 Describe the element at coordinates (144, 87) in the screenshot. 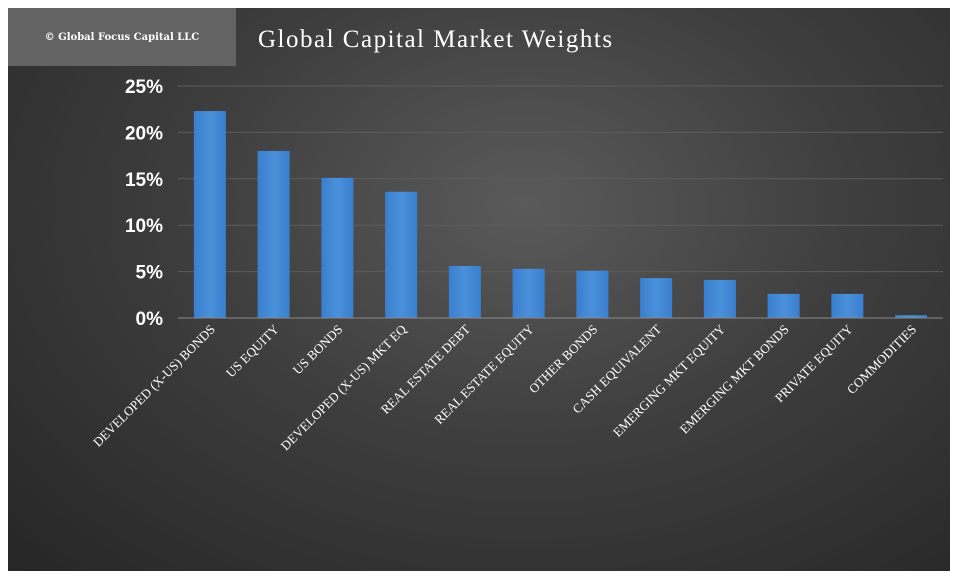

I see `y-tick-label: 25%` at that location.